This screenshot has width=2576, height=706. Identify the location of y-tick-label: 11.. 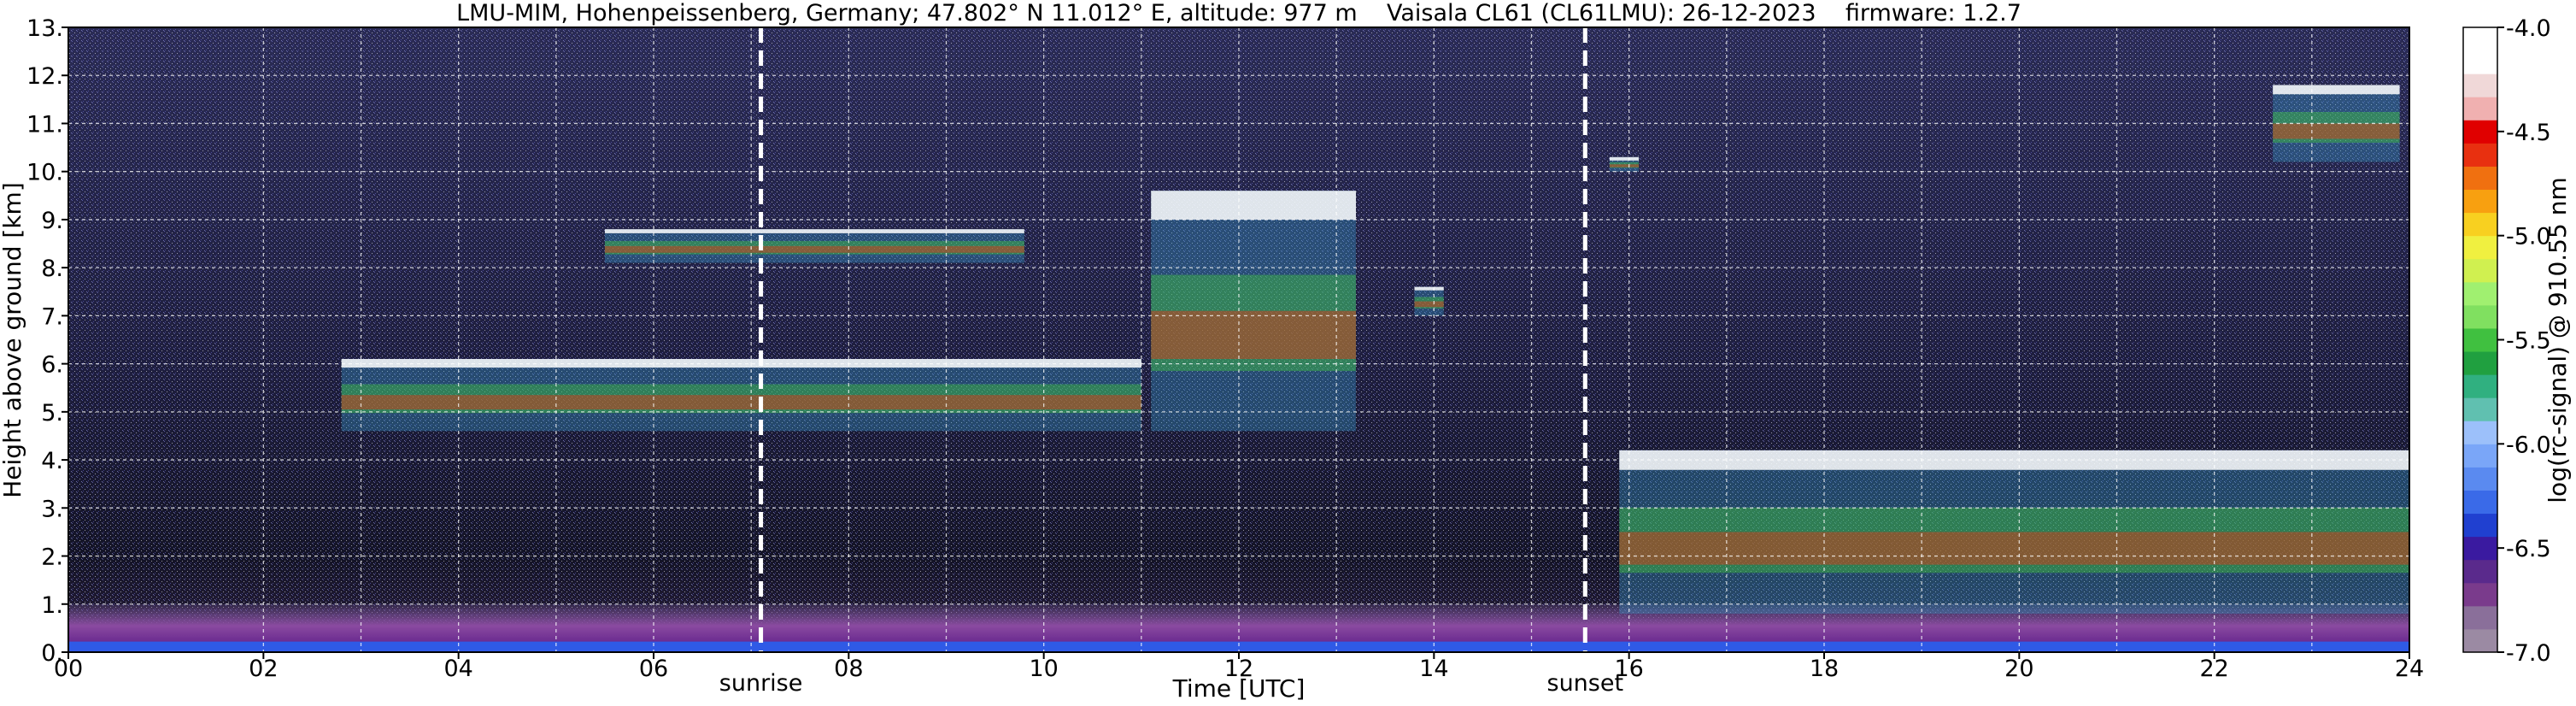
(44, 124).